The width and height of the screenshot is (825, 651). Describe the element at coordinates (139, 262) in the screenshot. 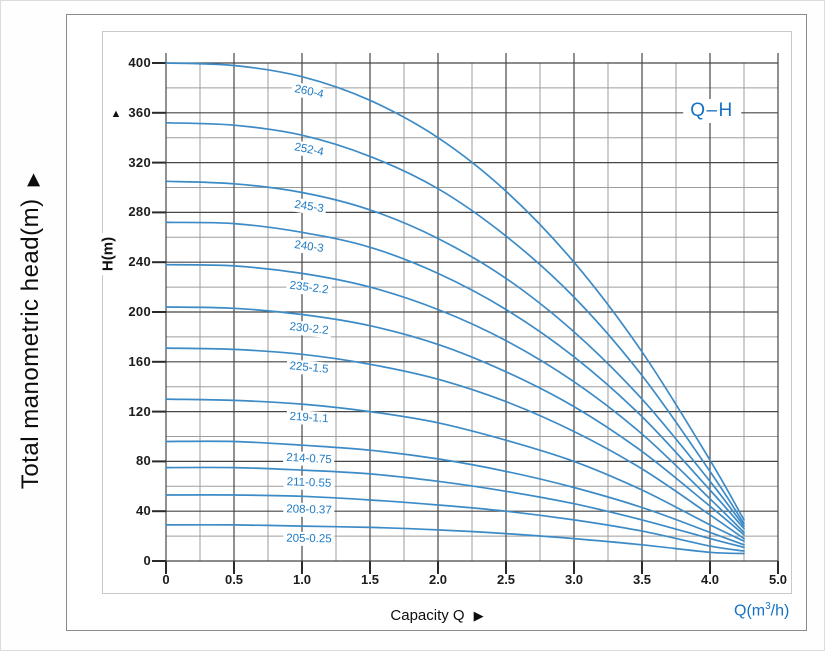

I see `y-tick-label: 240` at that location.